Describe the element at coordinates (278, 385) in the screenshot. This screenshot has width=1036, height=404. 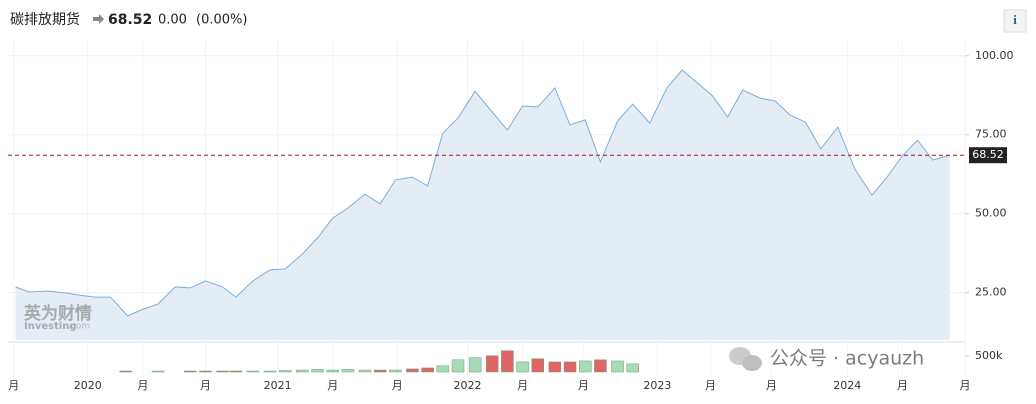
I see `x-tick-label: 2021` at that location.